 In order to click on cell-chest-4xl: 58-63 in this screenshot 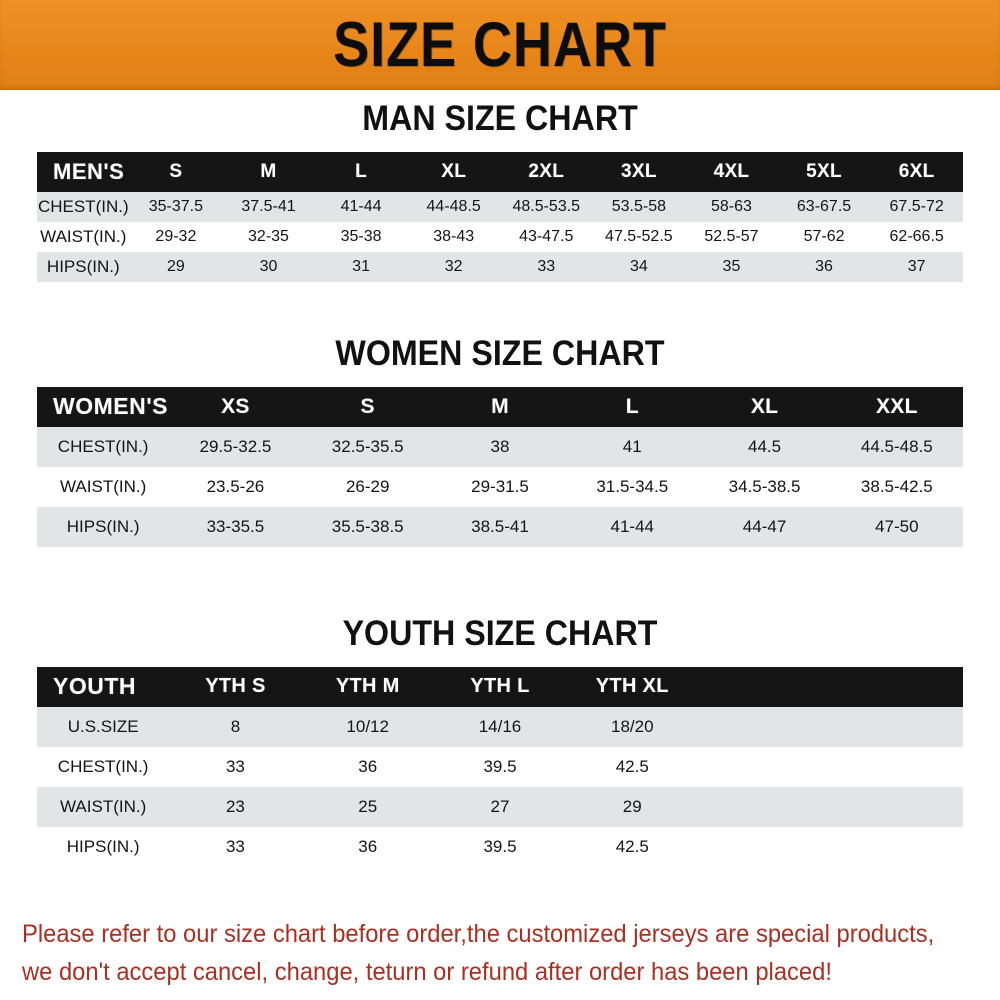, I will do `click(731, 206)`.